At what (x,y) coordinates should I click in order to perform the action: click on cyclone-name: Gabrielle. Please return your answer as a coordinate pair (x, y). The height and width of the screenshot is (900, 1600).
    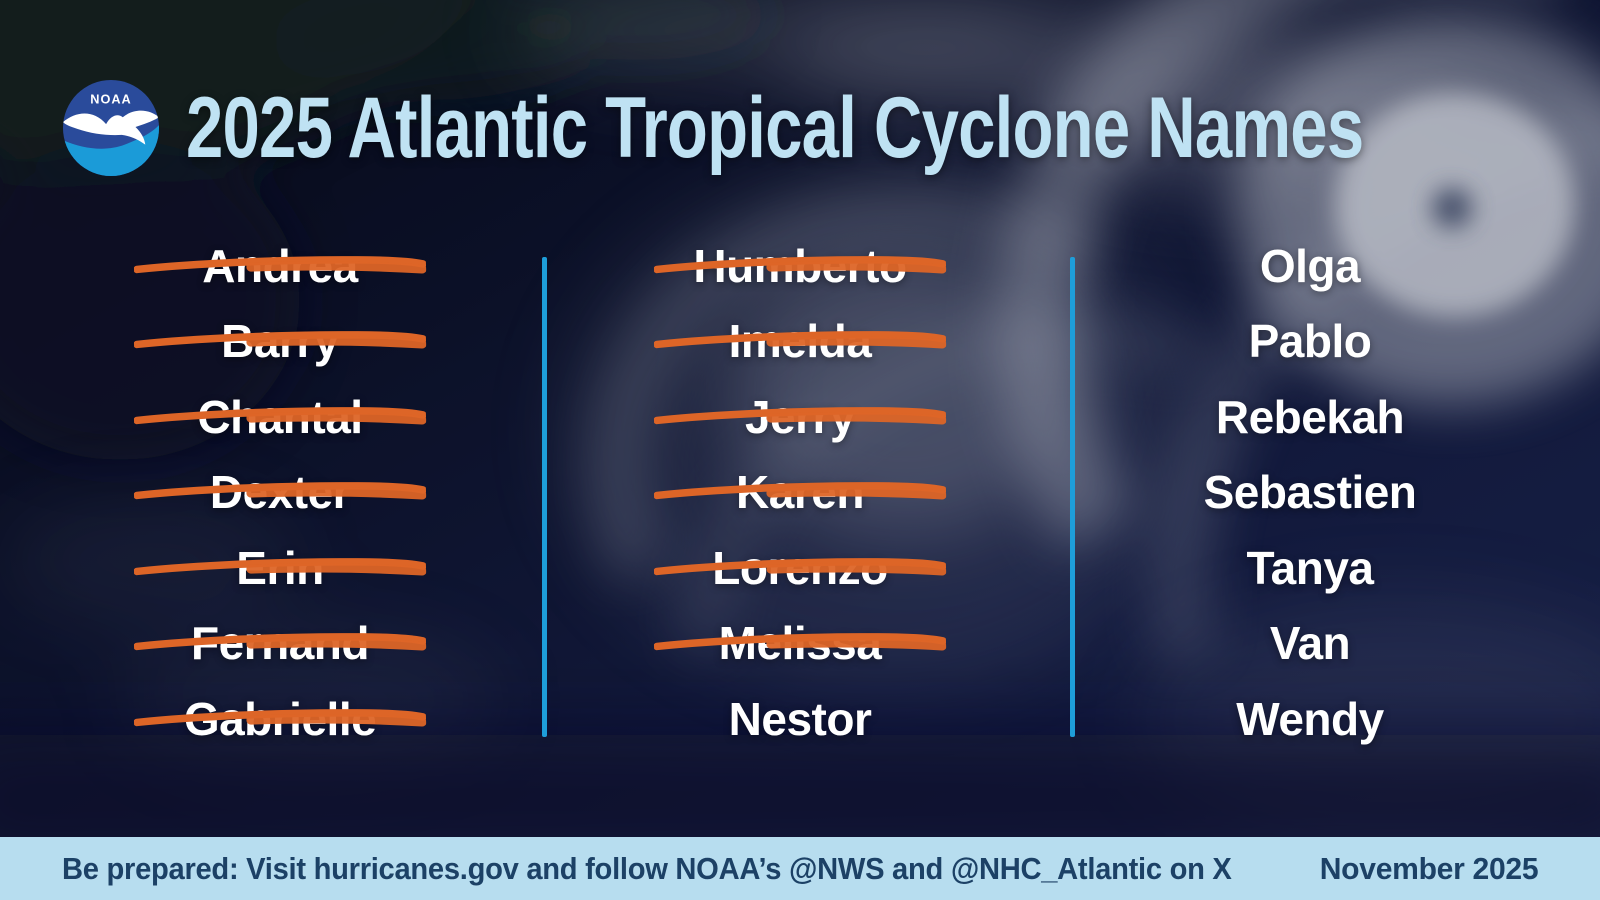
    Looking at the image, I should click on (280, 718).